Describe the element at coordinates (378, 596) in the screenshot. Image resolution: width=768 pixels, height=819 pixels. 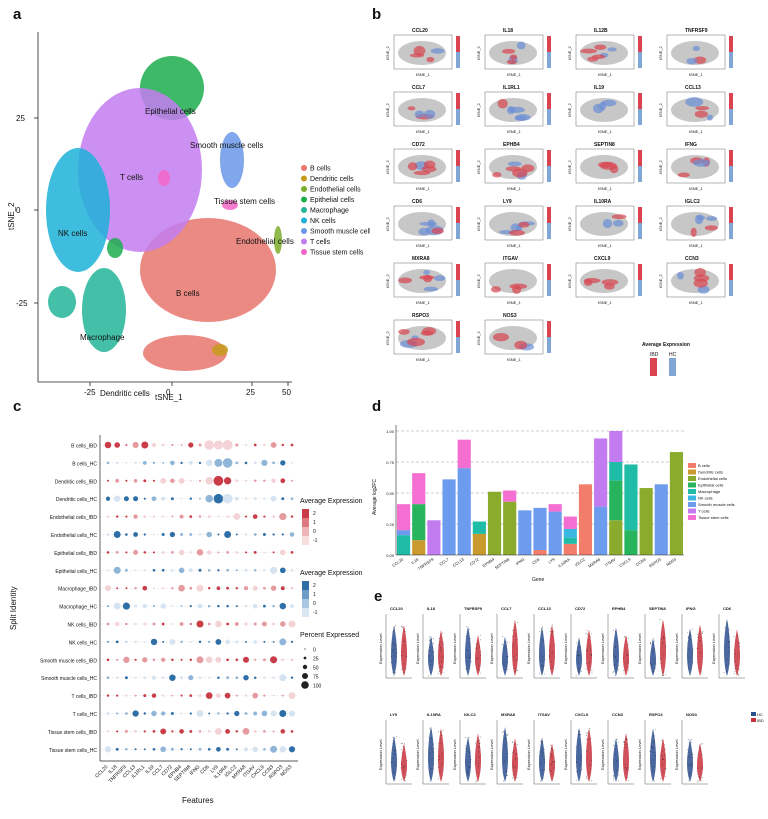
I see `panel-letter-e: e` at that location.